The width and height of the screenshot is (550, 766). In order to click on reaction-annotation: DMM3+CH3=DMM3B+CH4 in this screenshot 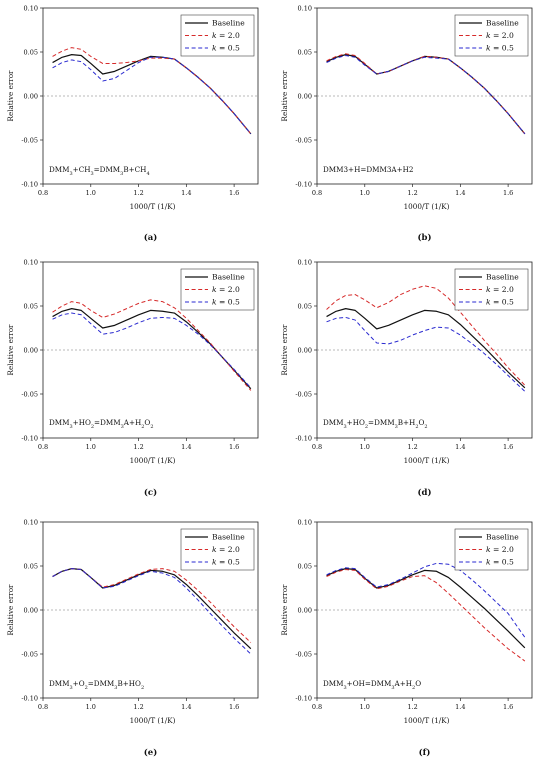, I will do `click(99, 171)`.